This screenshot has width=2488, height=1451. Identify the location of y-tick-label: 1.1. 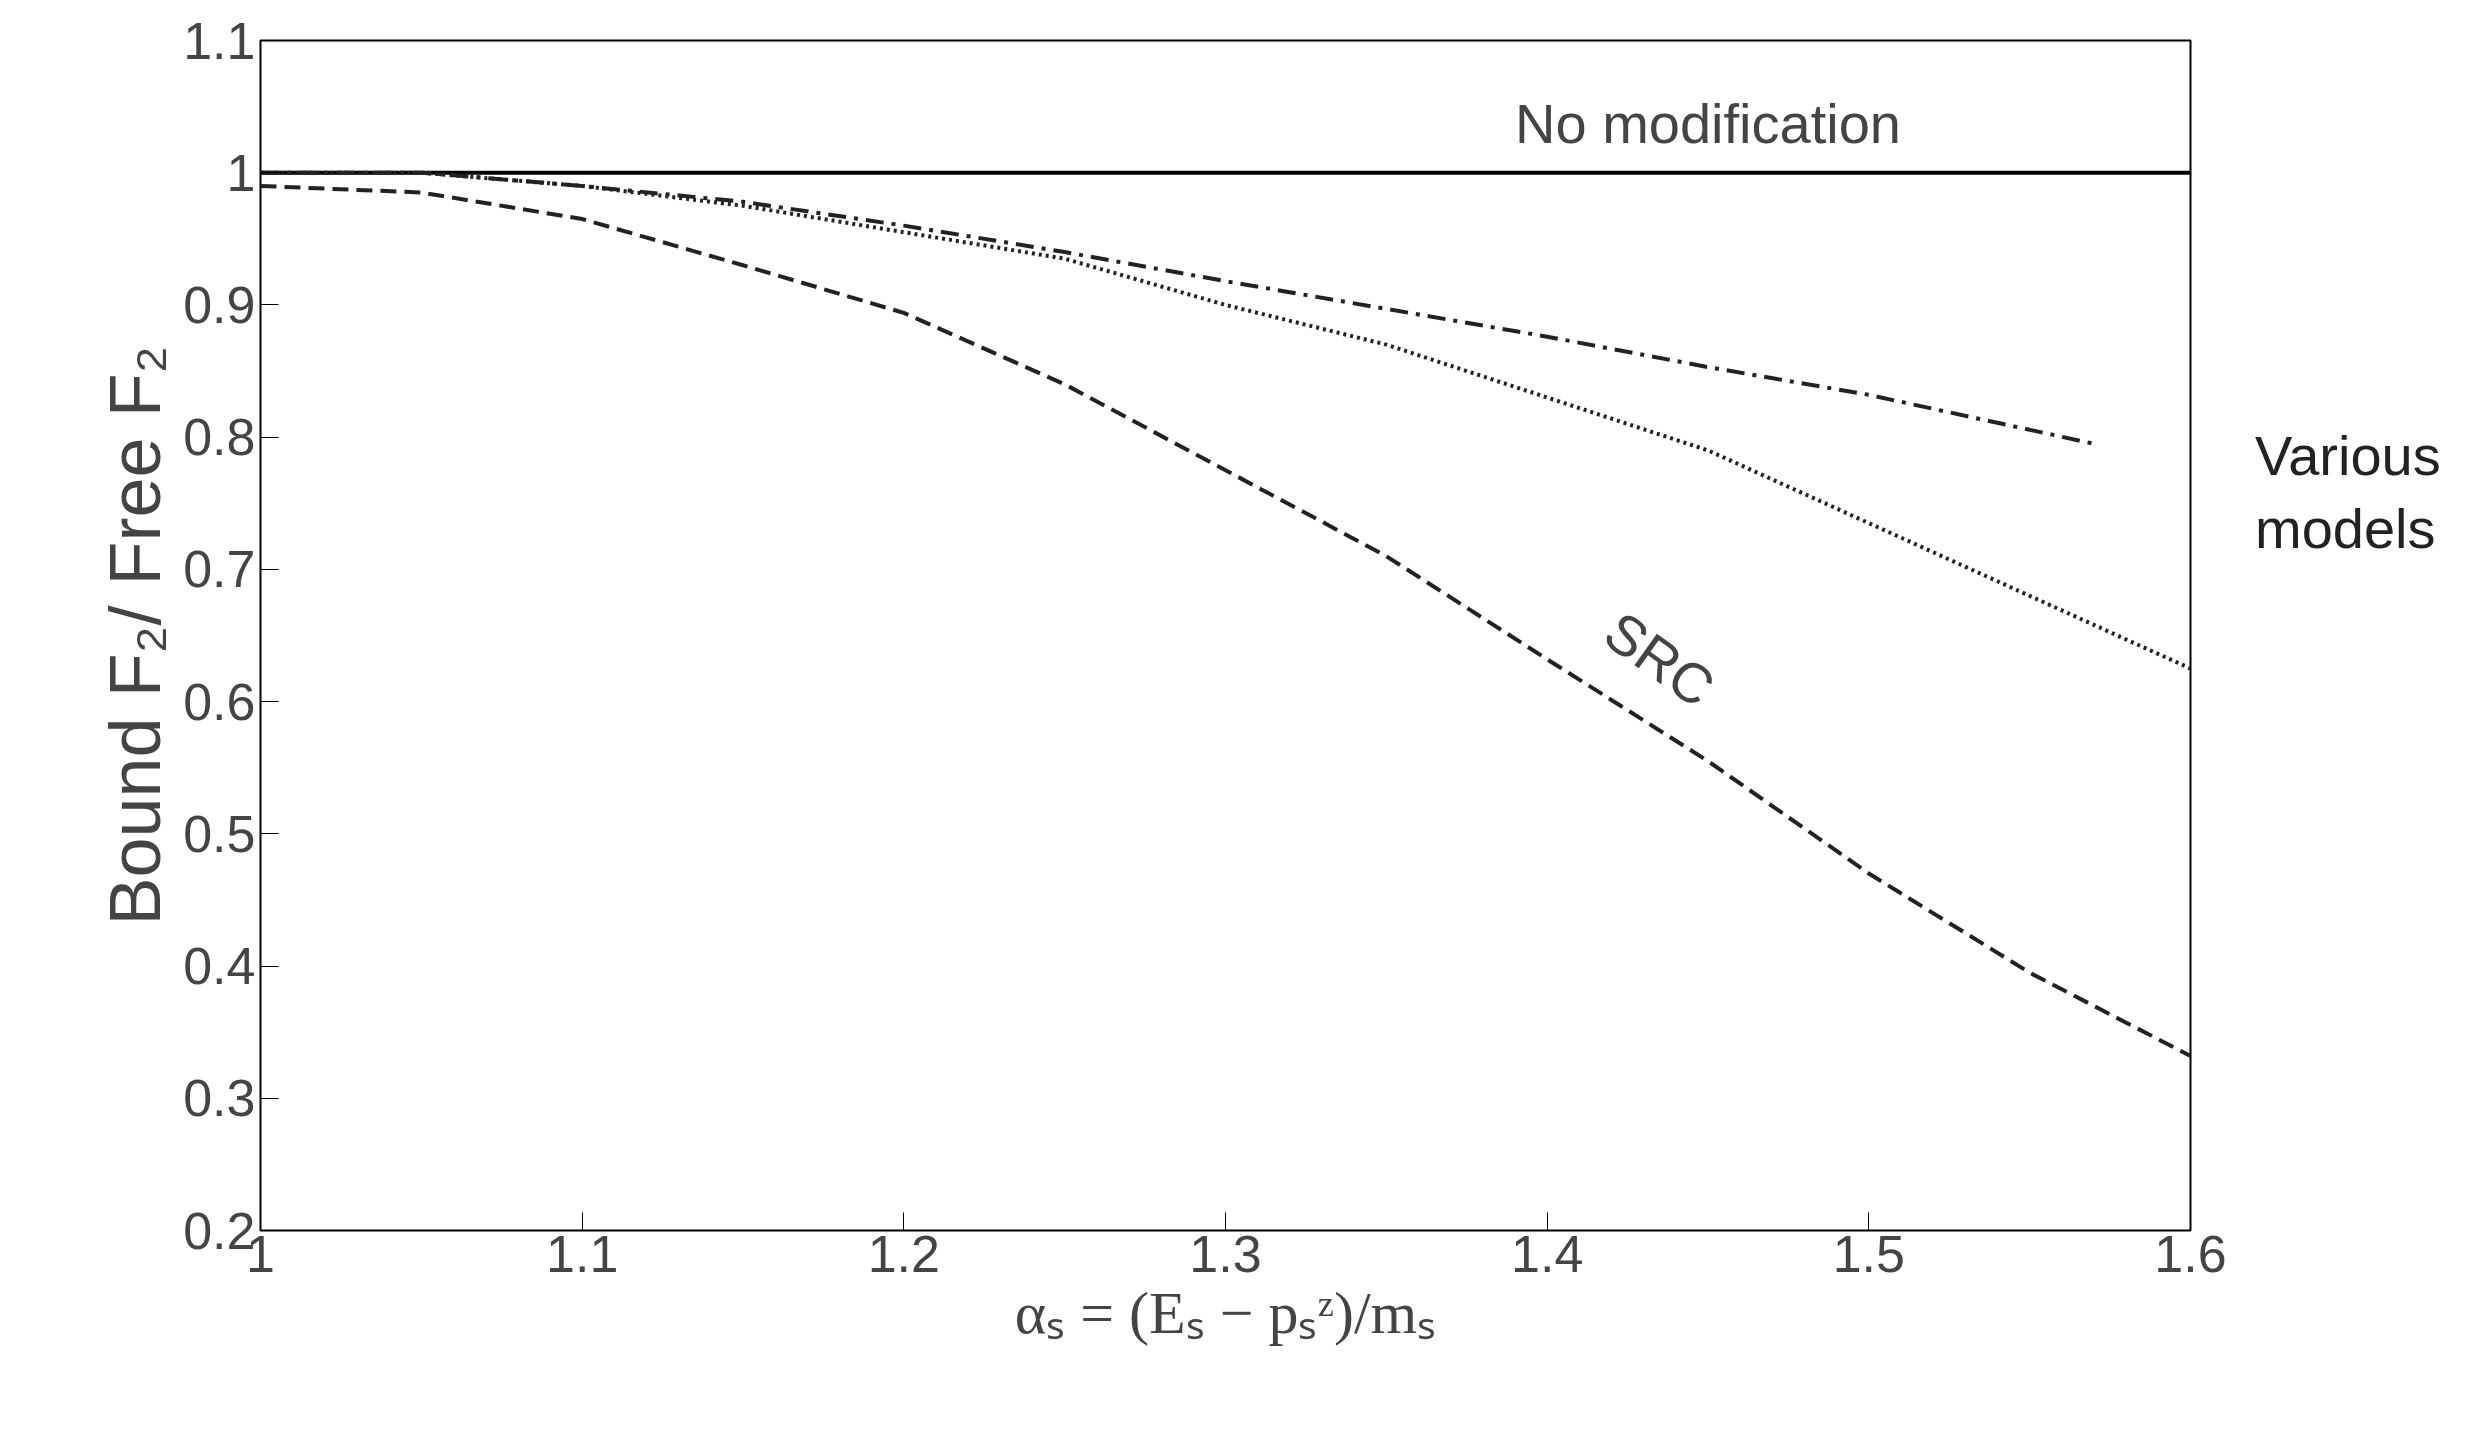
(219, 40).